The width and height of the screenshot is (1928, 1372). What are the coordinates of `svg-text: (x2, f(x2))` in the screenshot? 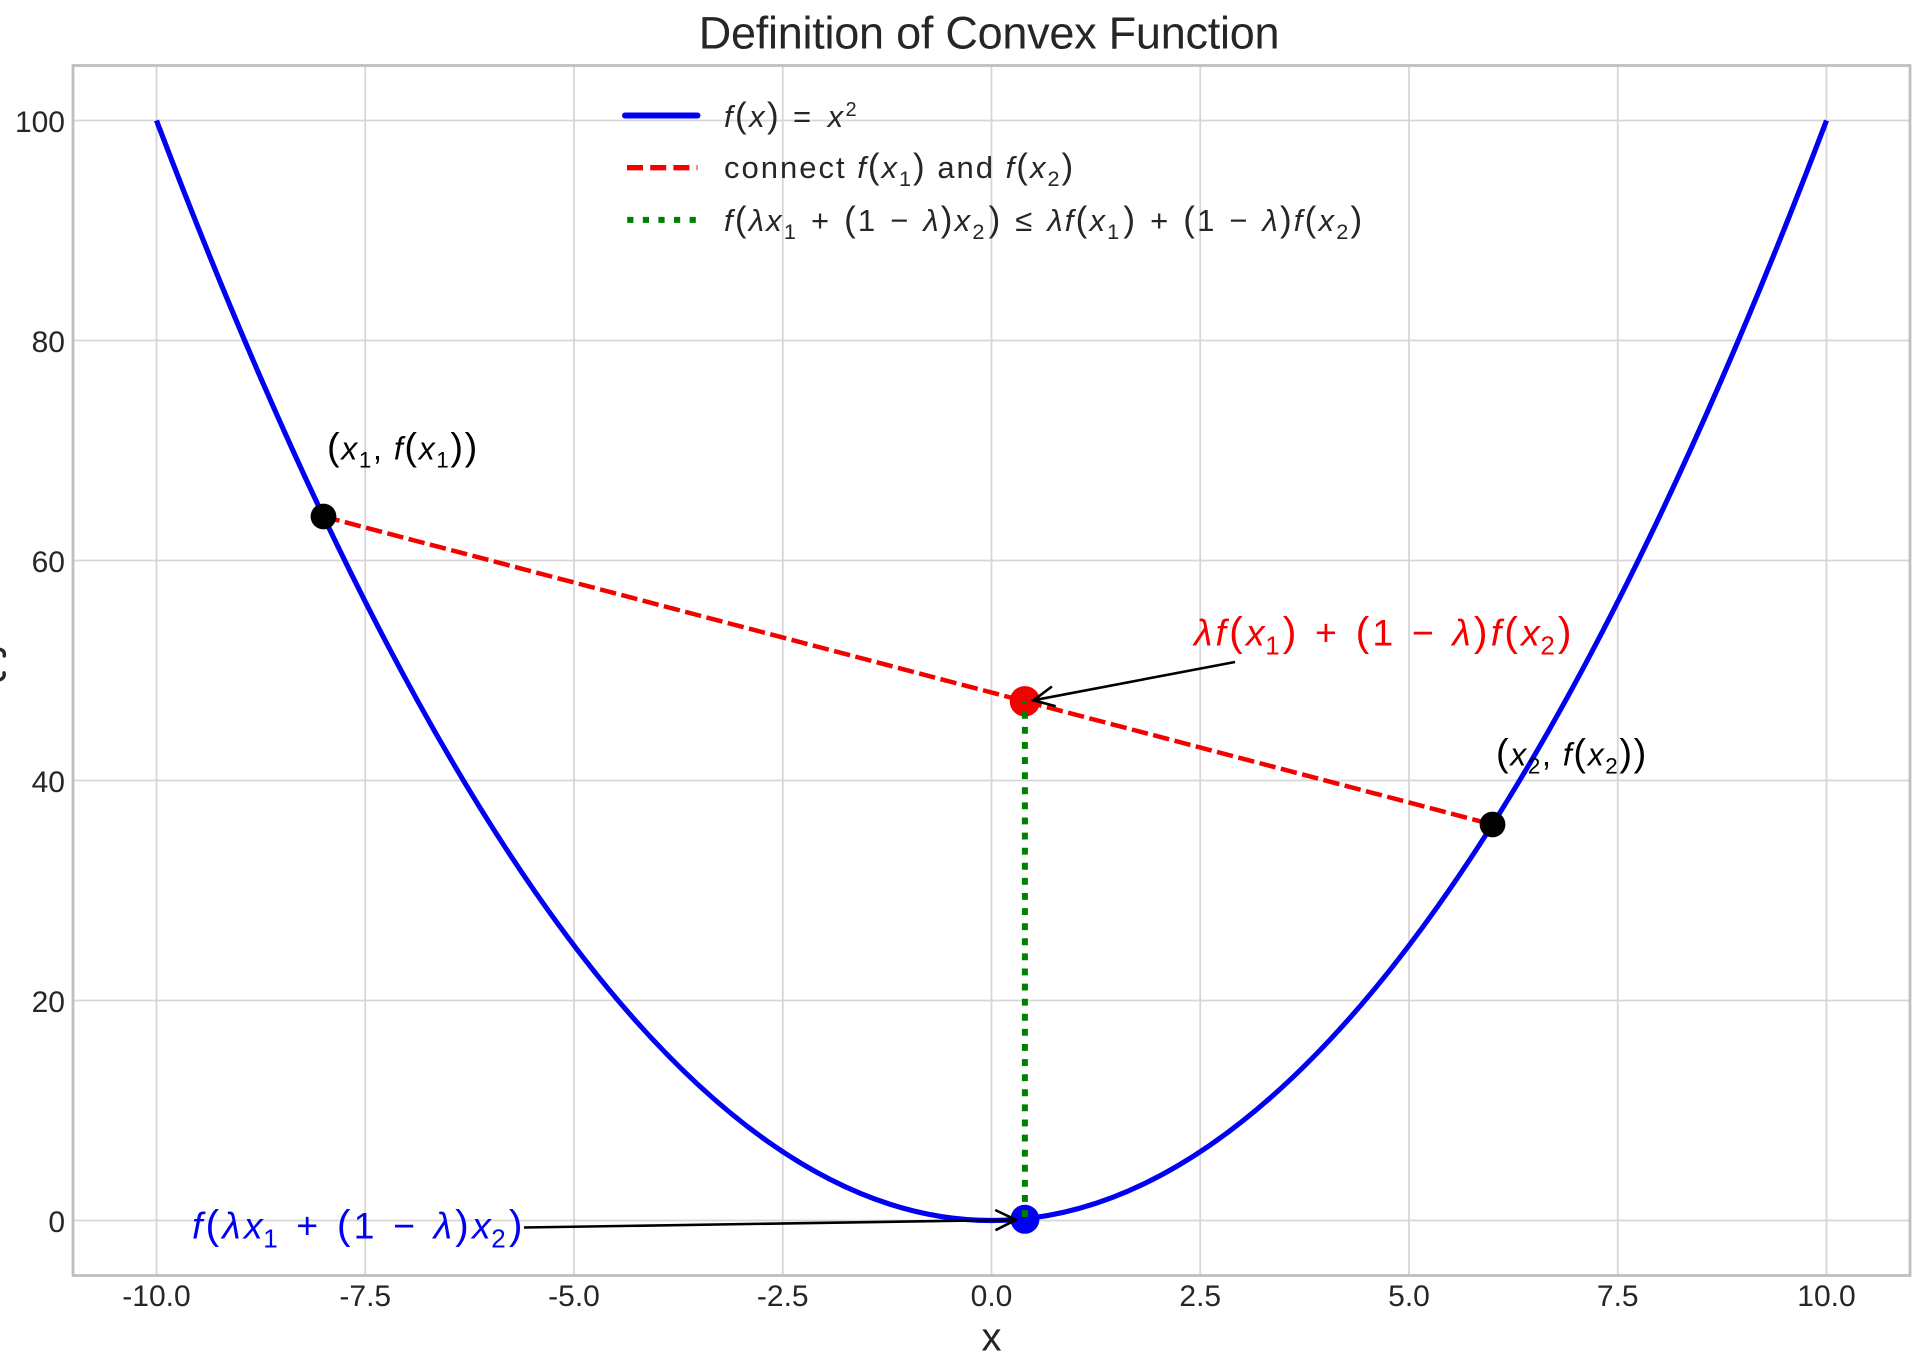 It's located at (1572, 756).